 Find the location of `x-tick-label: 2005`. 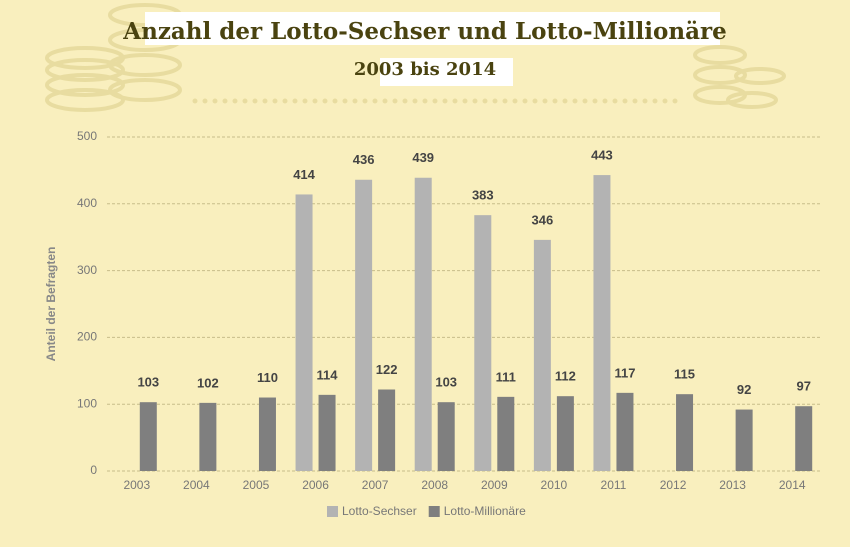

x-tick-label: 2005 is located at coordinates (256, 485).